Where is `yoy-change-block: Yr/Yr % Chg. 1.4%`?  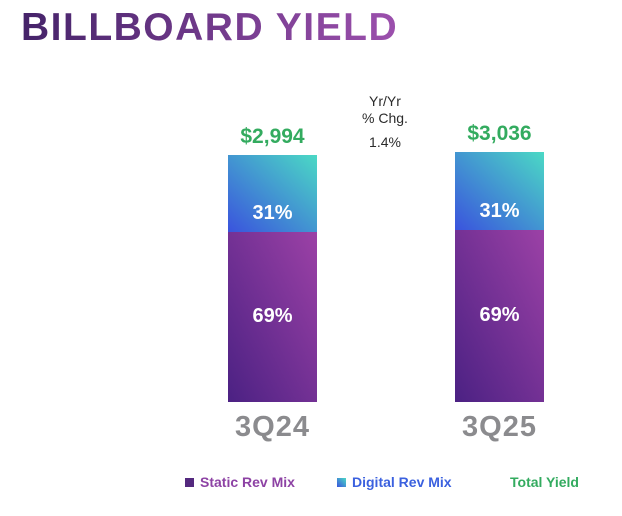
yoy-change-block: Yr/Yr % Chg. 1.4% is located at coordinates (385, 122).